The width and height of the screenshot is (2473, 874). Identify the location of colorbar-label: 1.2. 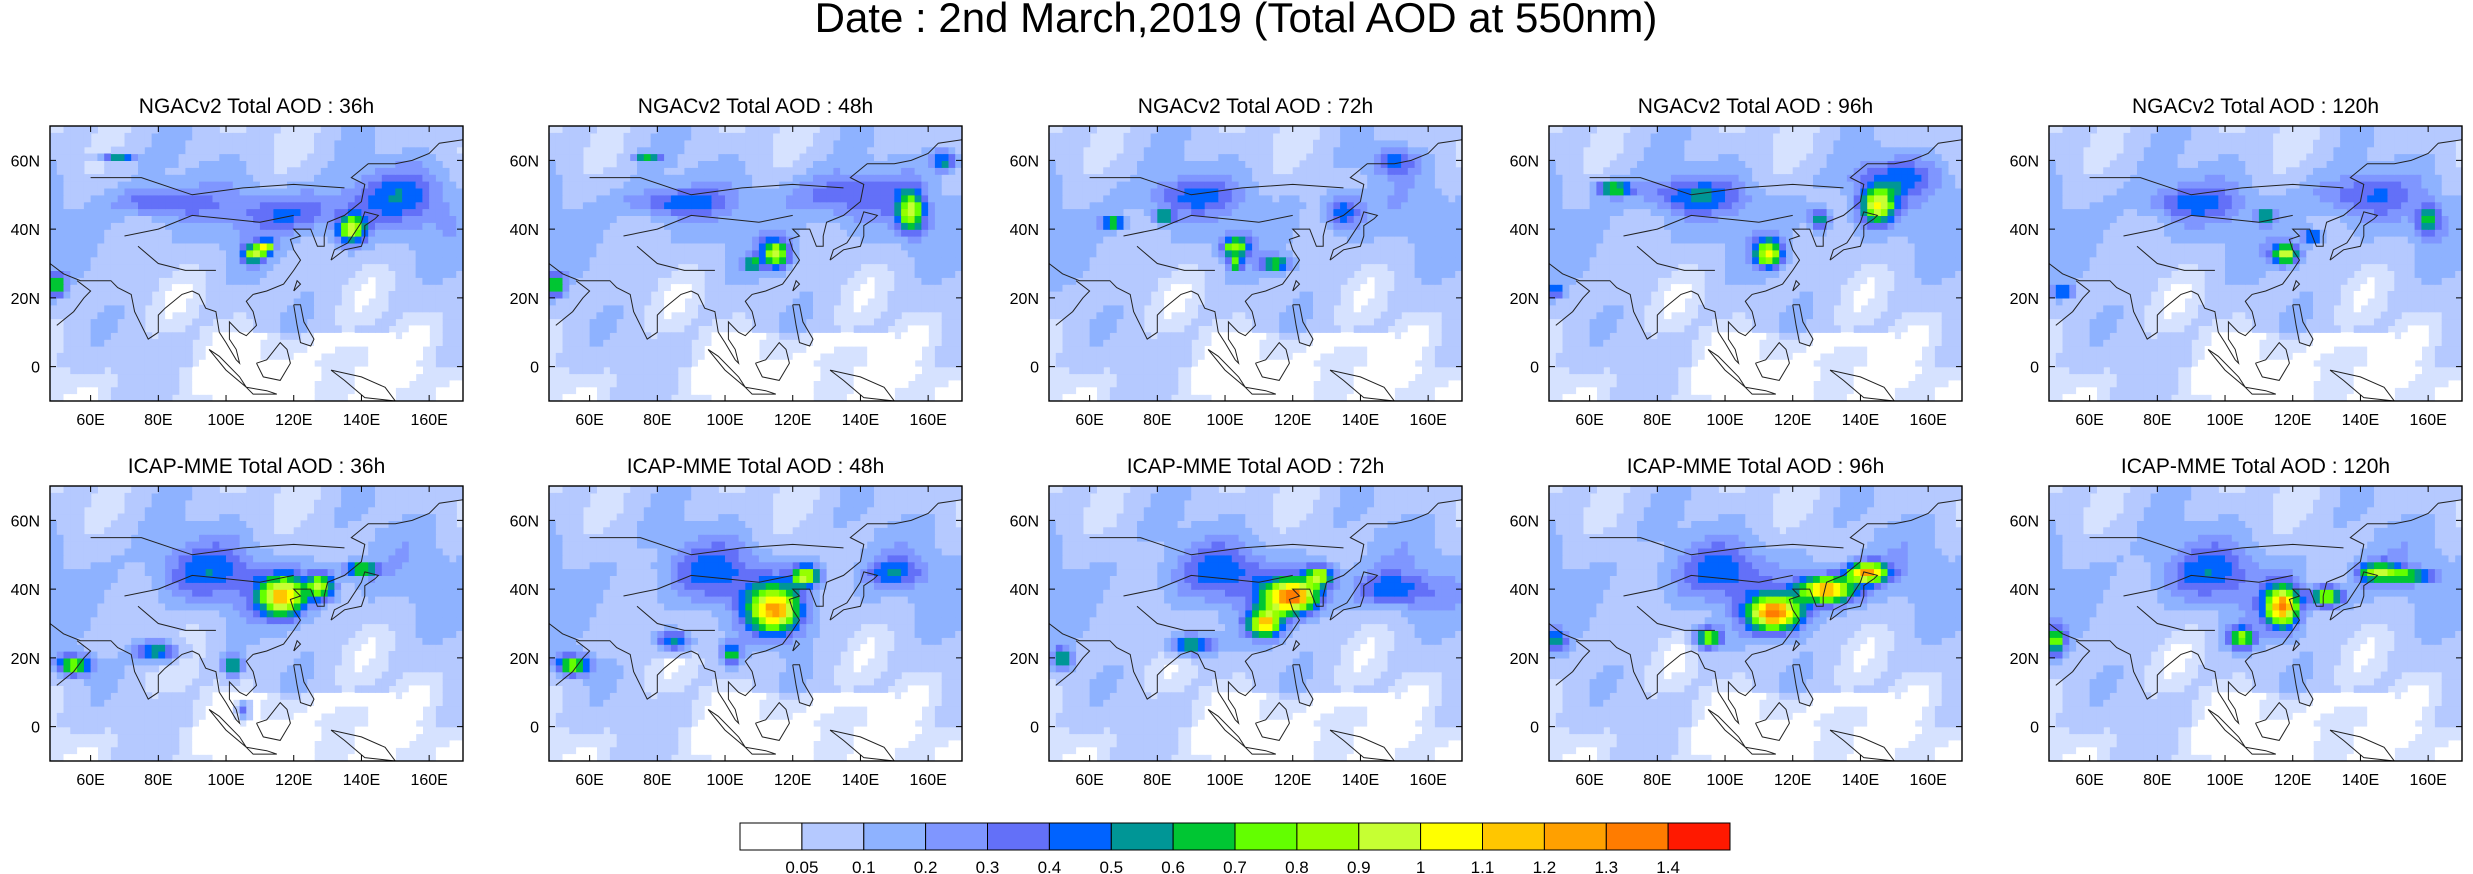
(1545, 866).